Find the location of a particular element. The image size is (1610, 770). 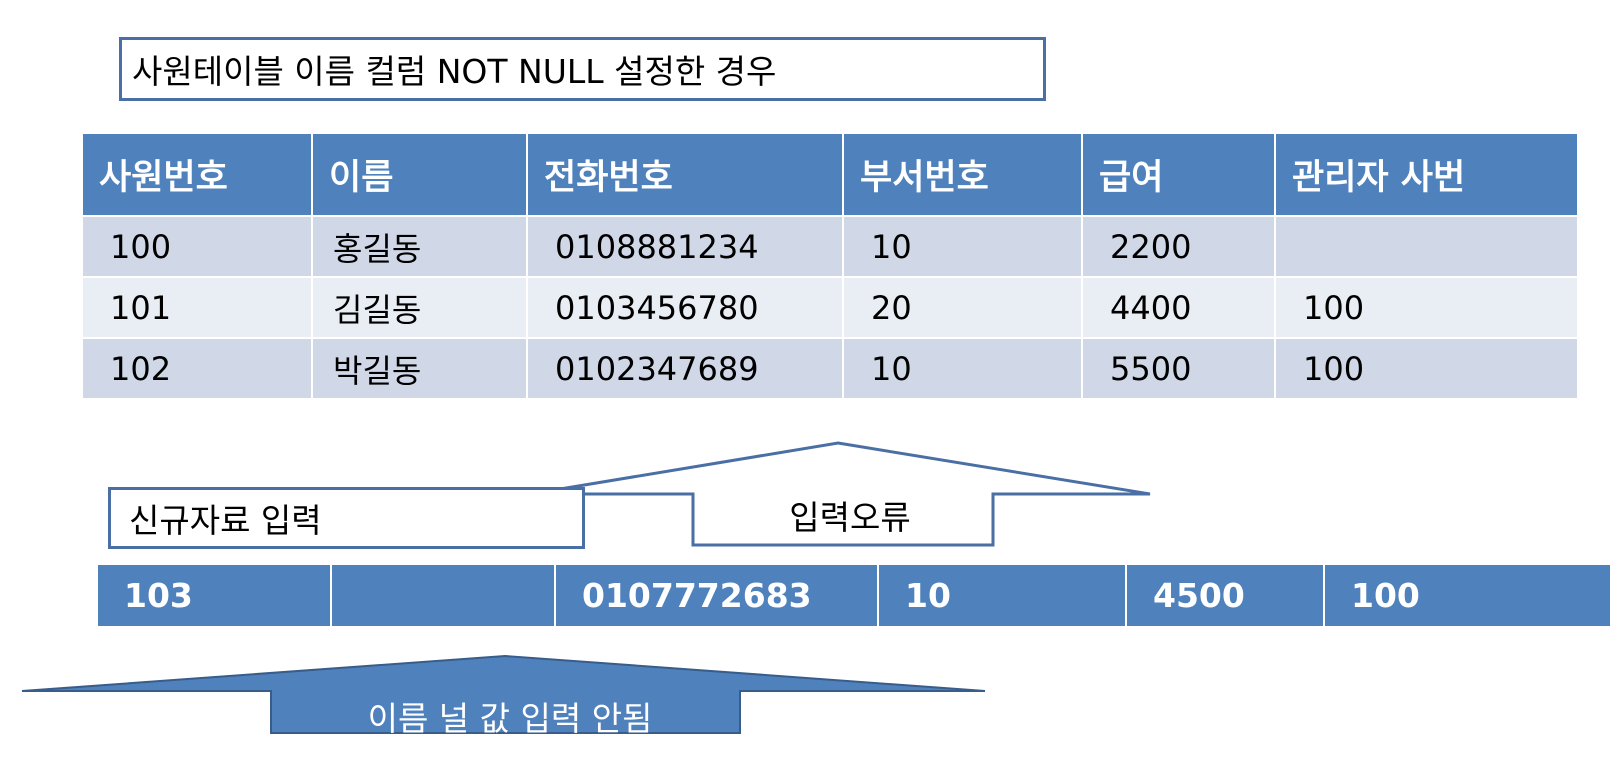

table-row: 101 김길동 0103456780 20 4400 100 is located at coordinates (830, 308).